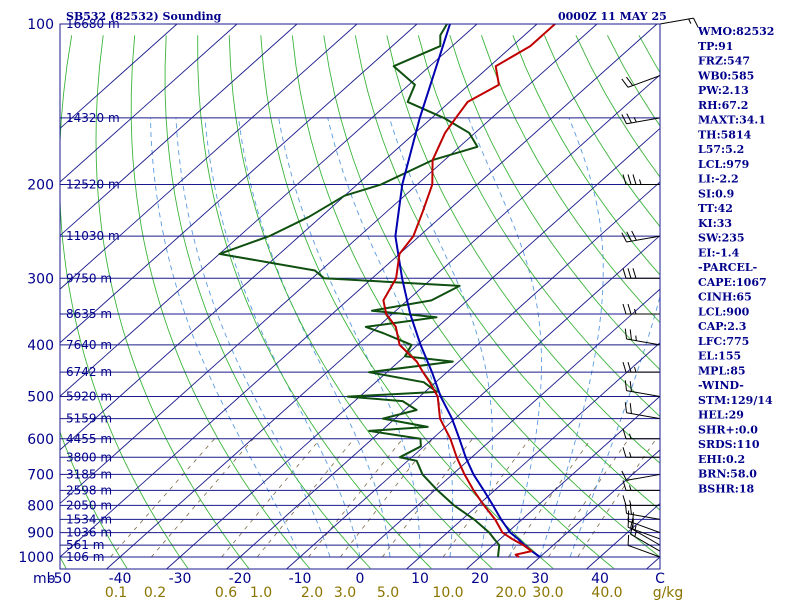 This screenshot has width=800, height=600. I want to click on pressure-tick-label: 200, so click(40, 185).